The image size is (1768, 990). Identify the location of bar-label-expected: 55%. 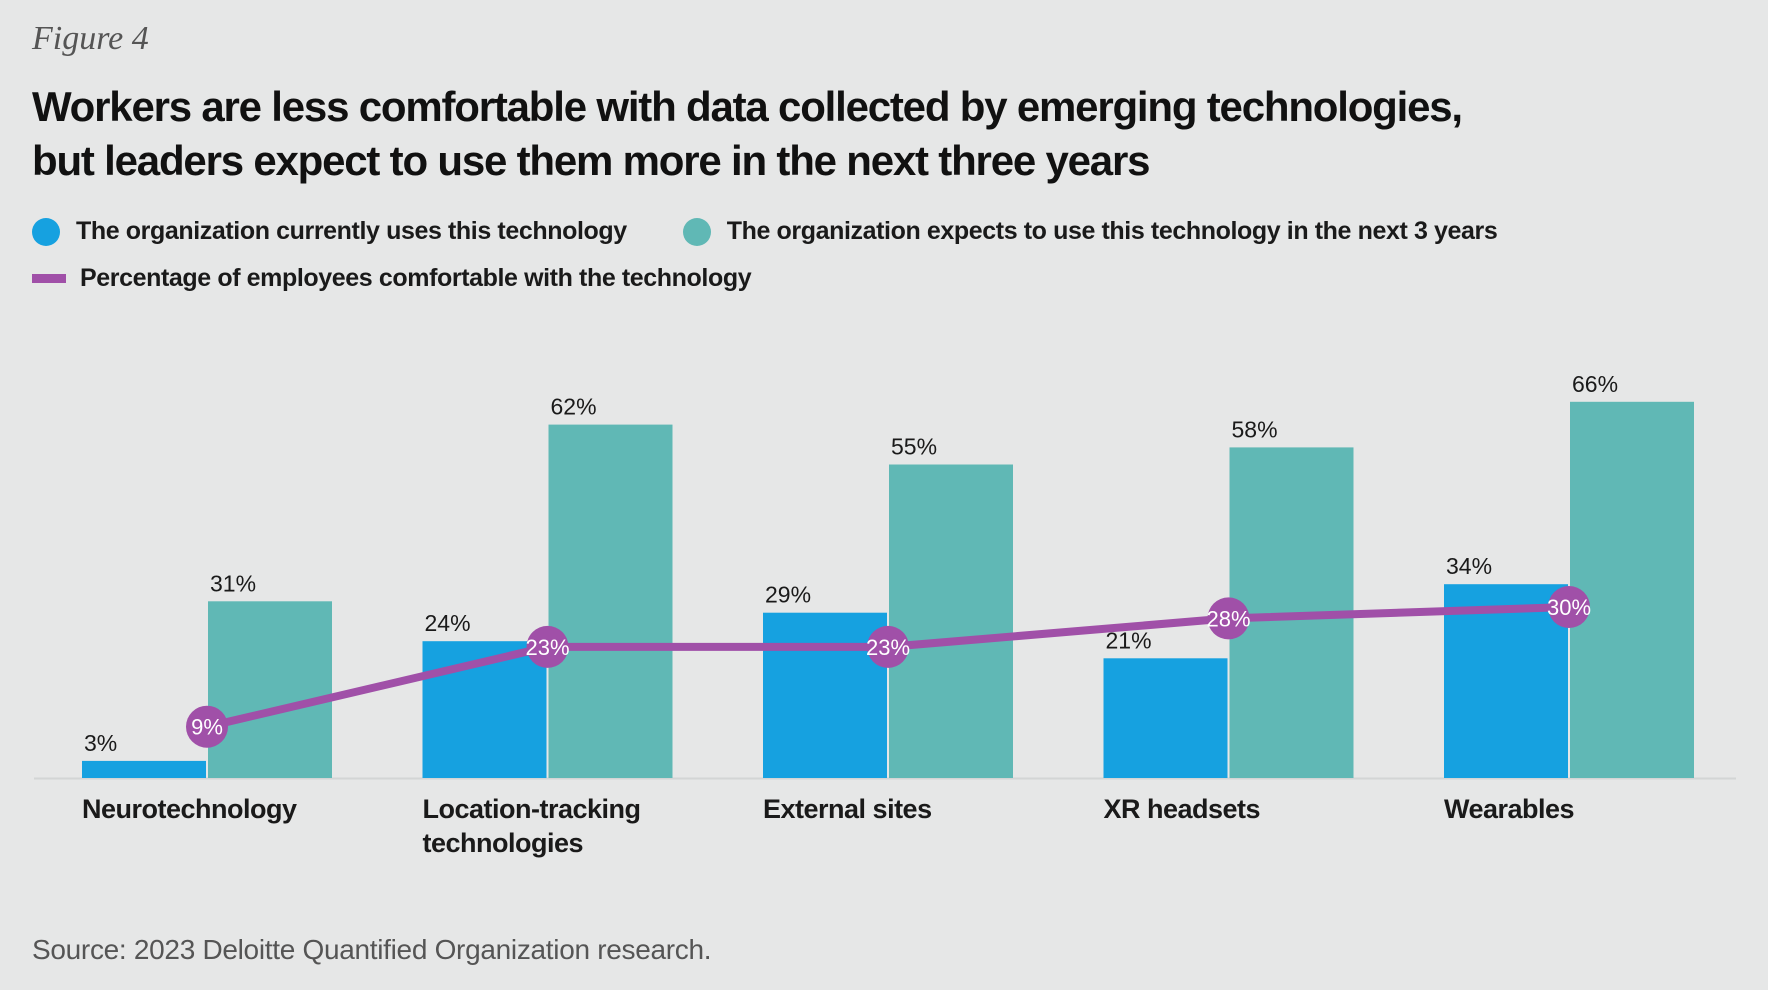
(914, 447).